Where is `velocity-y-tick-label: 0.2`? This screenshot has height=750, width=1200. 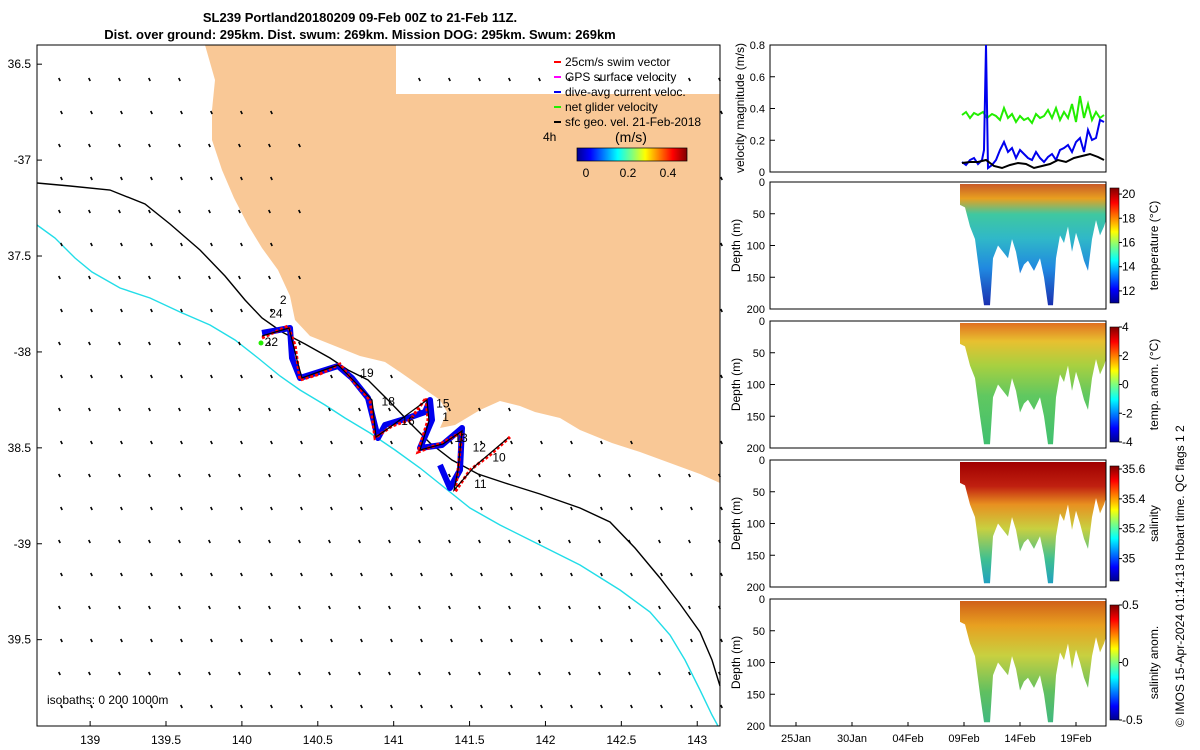 velocity-y-tick-label: 0.2 is located at coordinates (757, 141).